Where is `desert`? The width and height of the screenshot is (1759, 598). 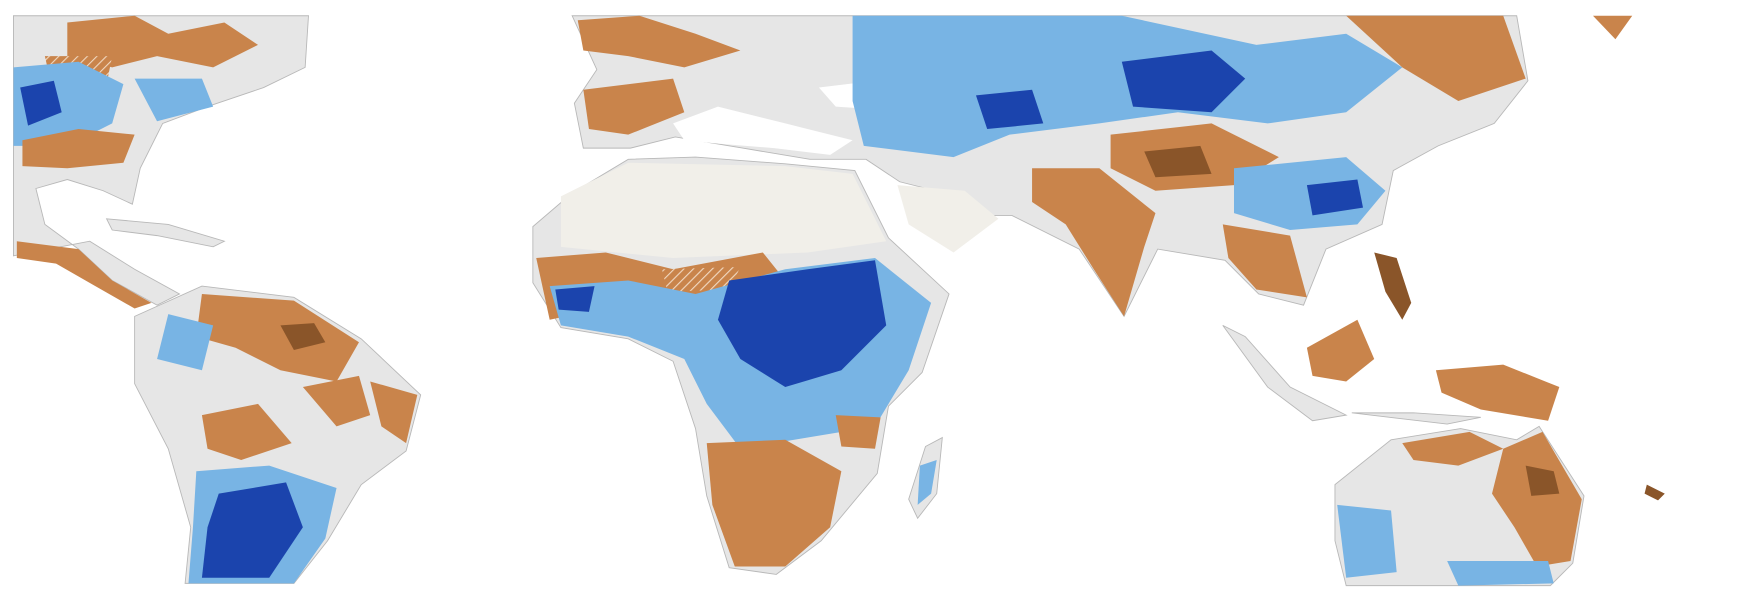
desert is located at coordinates (723, 210).